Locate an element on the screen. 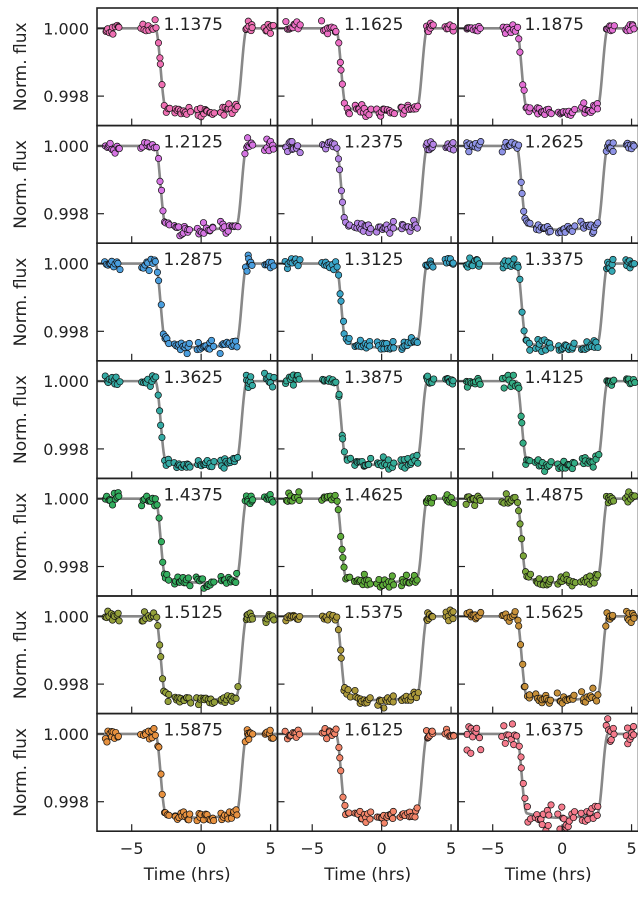 This screenshot has height=898, width=638. panel: 1.1375 0.998 1.000 Norm. flux is located at coordinates (145, 67).